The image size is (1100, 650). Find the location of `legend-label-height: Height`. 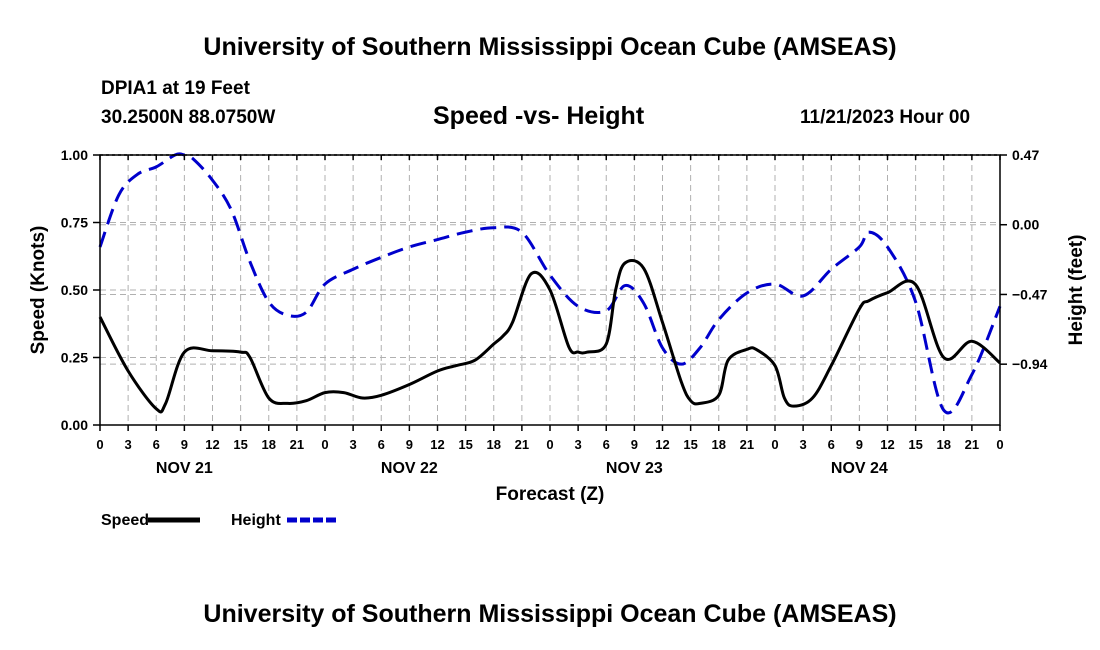

legend-label-height: Height is located at coordinates (256, 520).